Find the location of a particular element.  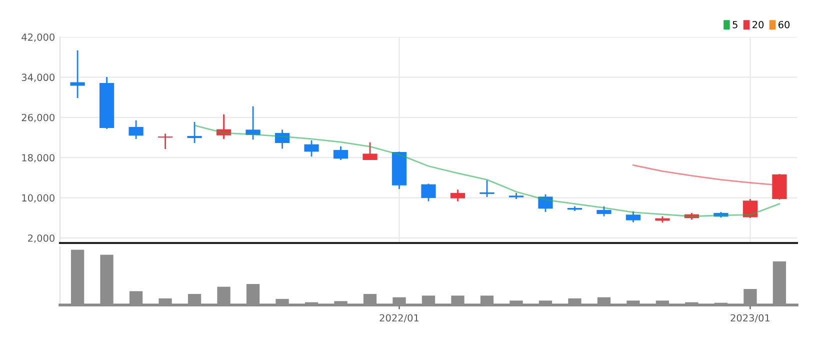

y-tick-label: 10,000 is located at coordinates (38, 198).